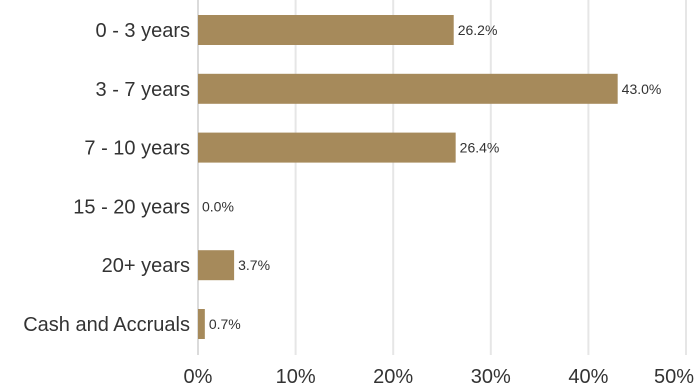 The height and width of the screenshot is (387, 697). What do you see at coordinates (143, 90) in the screenshot?
I see `category-label: 3 - 7 years` at bounding box center [143, 90].